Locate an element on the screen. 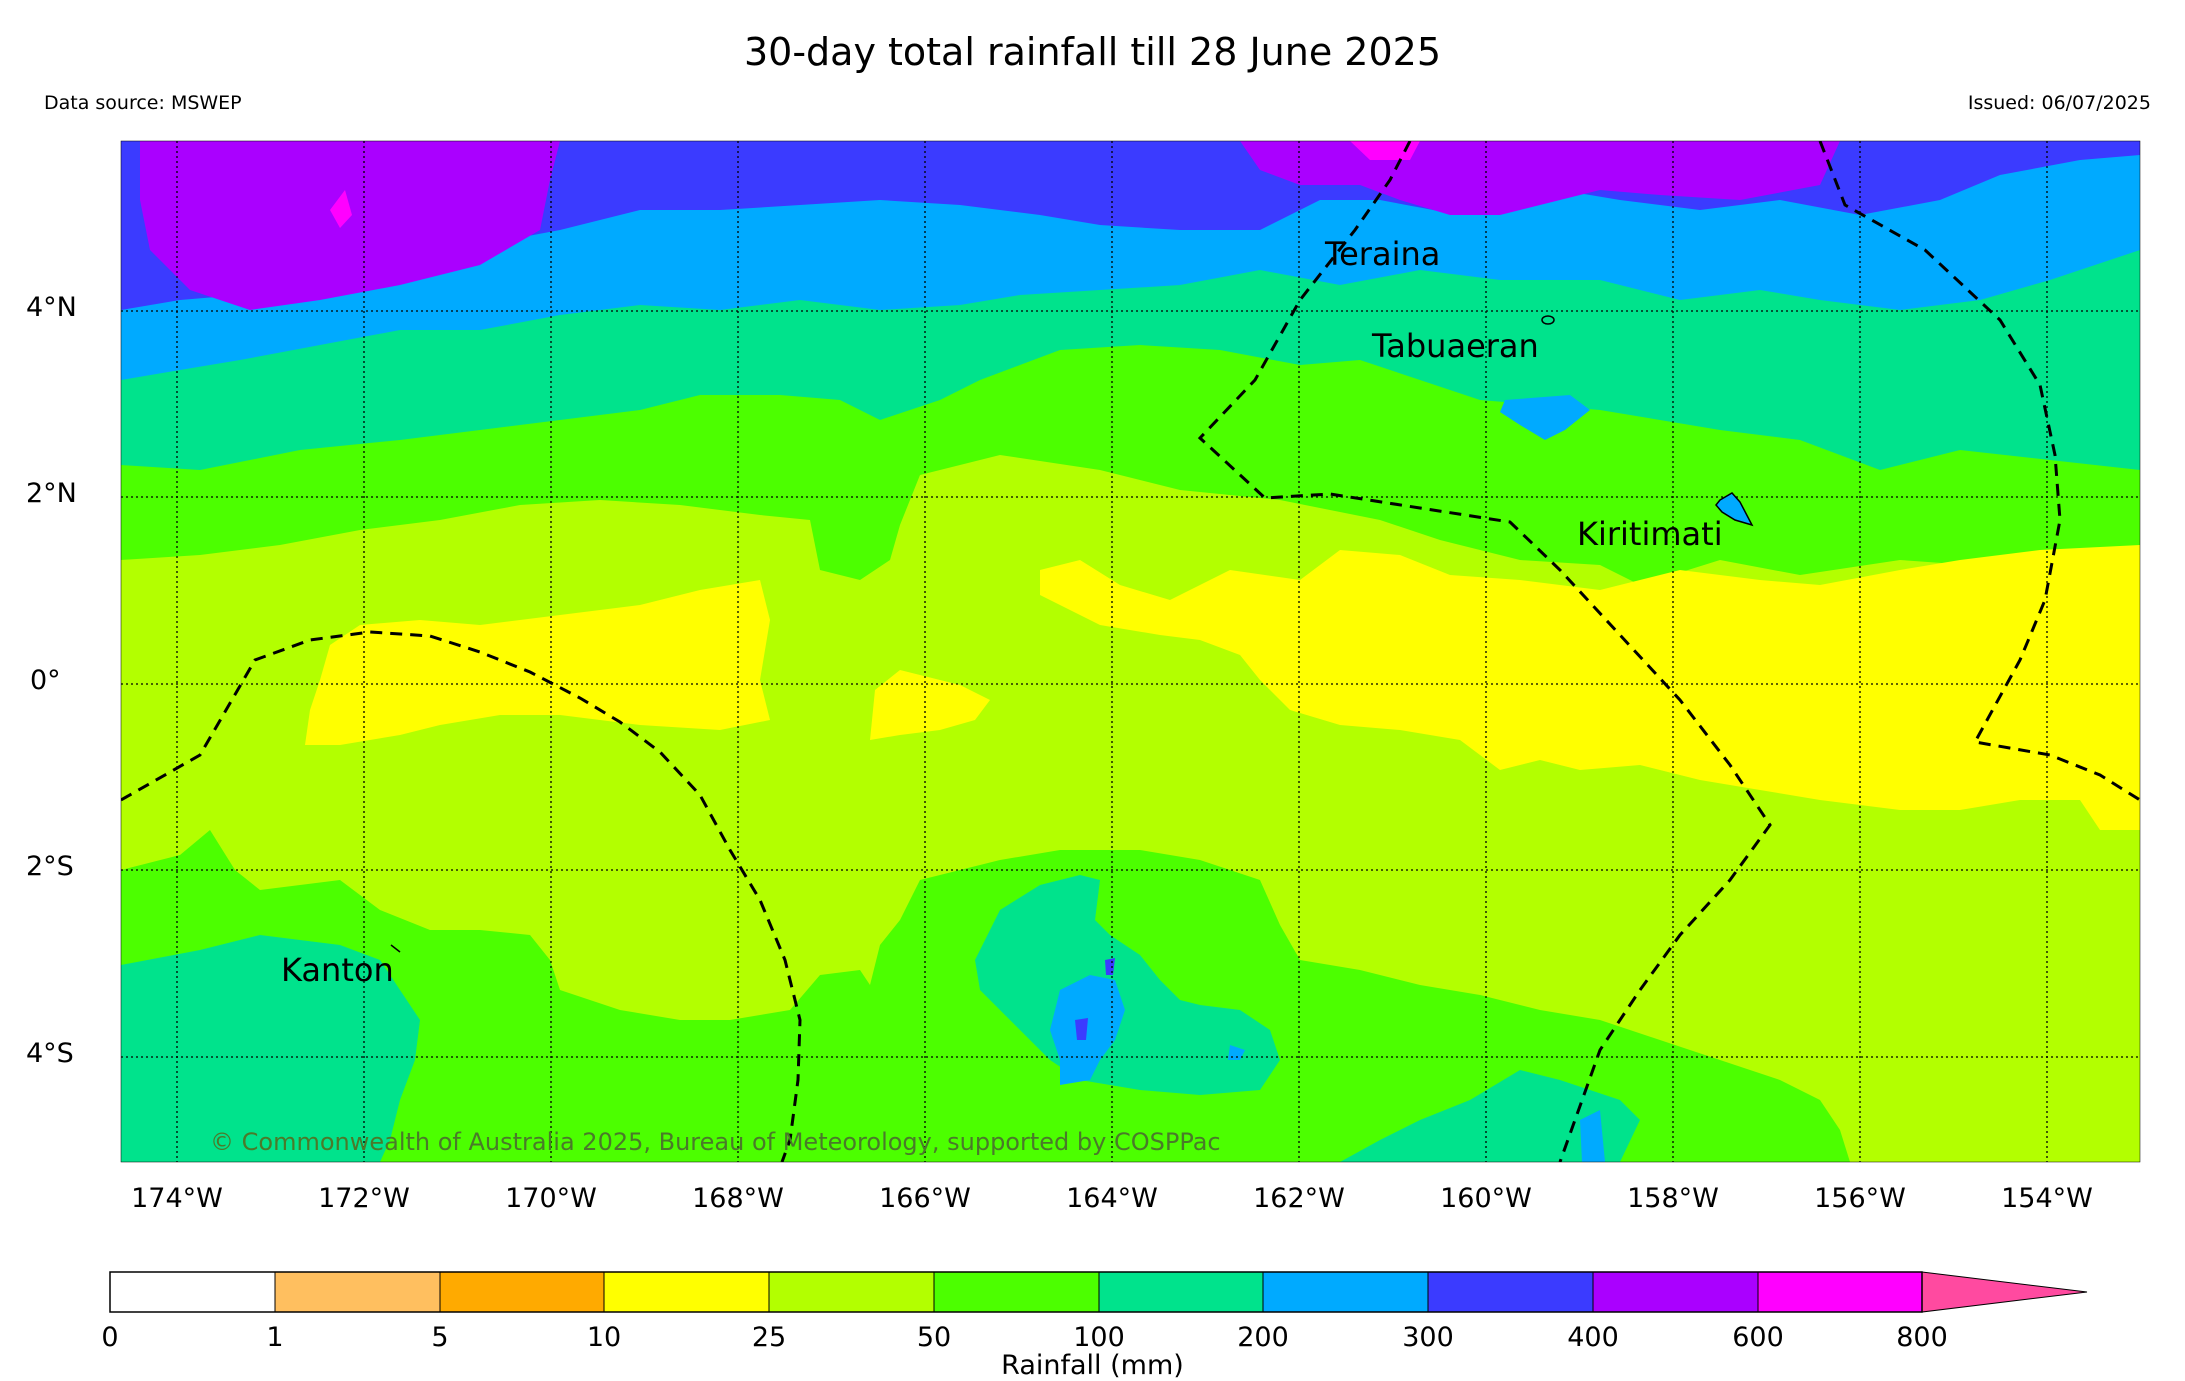  issued-date-label: Issued: 06/07/2025 is located at coordinates (2059, 103).